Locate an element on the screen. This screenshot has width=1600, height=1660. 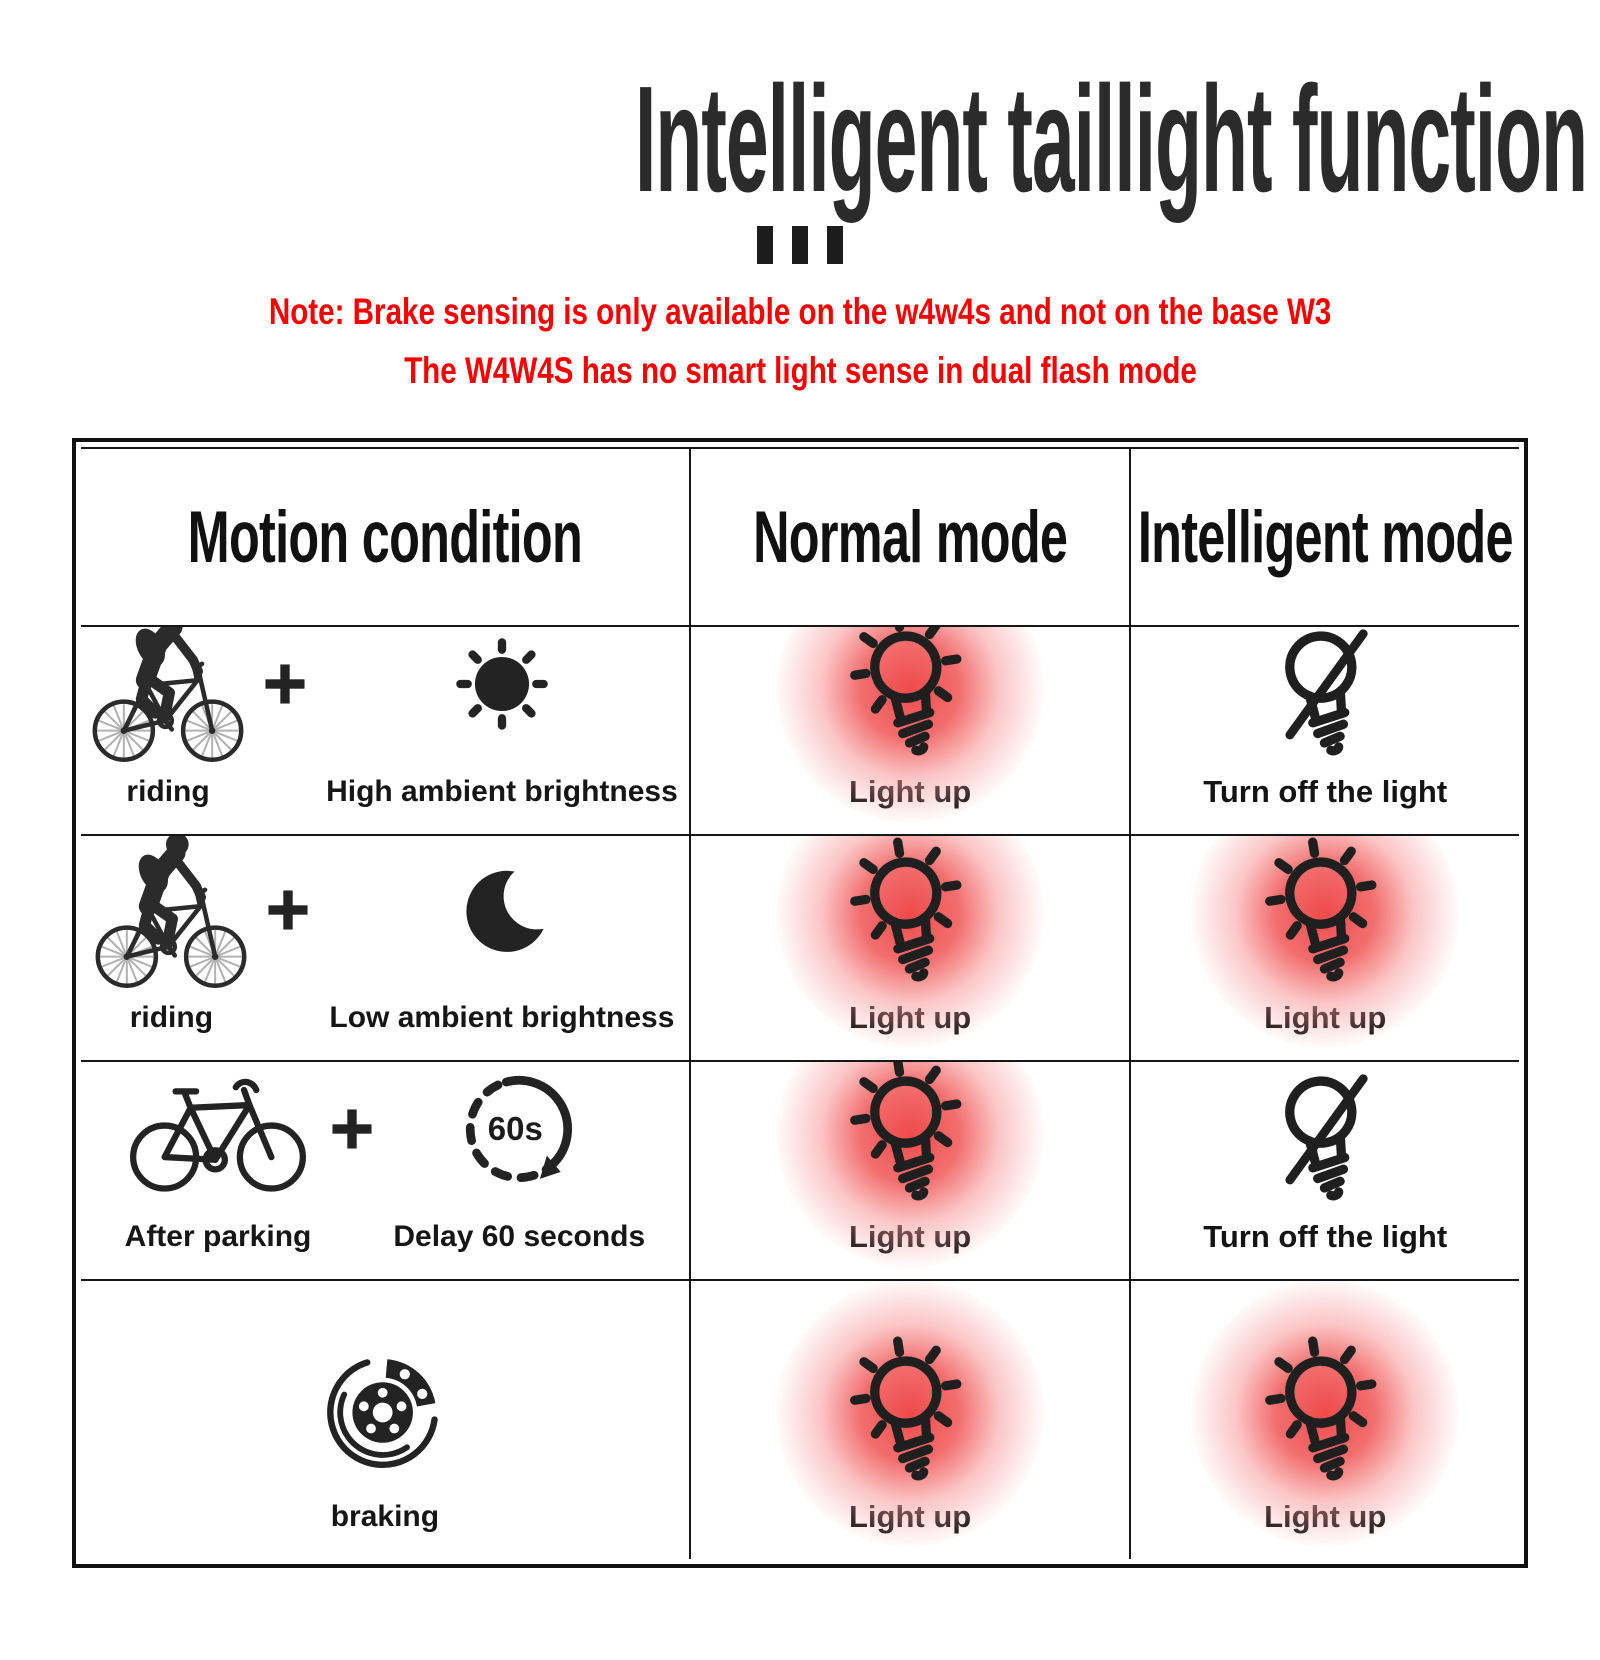
mode-cell-normal-row1: Light up is located at coordinates (909, 729).